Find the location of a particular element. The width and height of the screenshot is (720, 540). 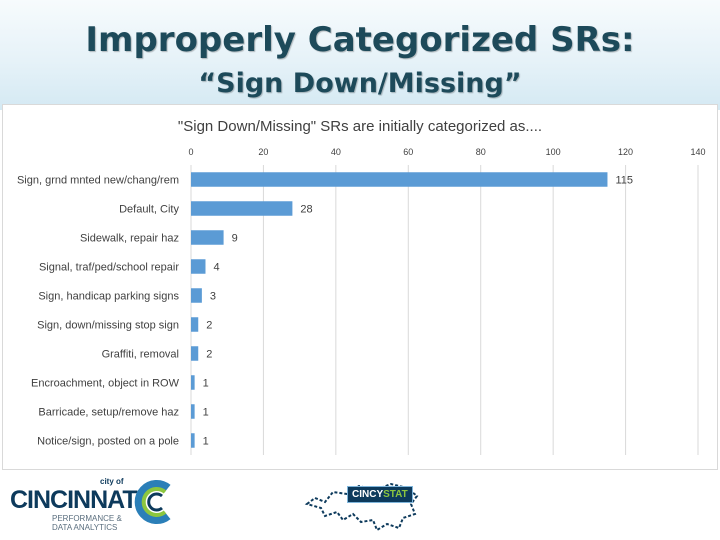

x-tick-label: 100 is located at coordinates (553, 152).